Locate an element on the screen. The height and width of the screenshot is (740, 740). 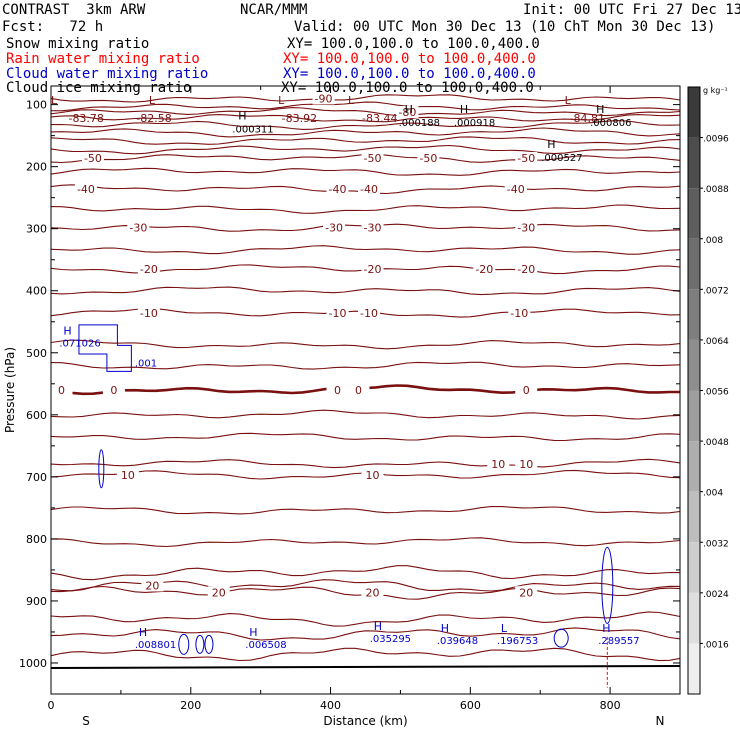
cloud-water-value: .196753 is located at coordinates (517, 641).